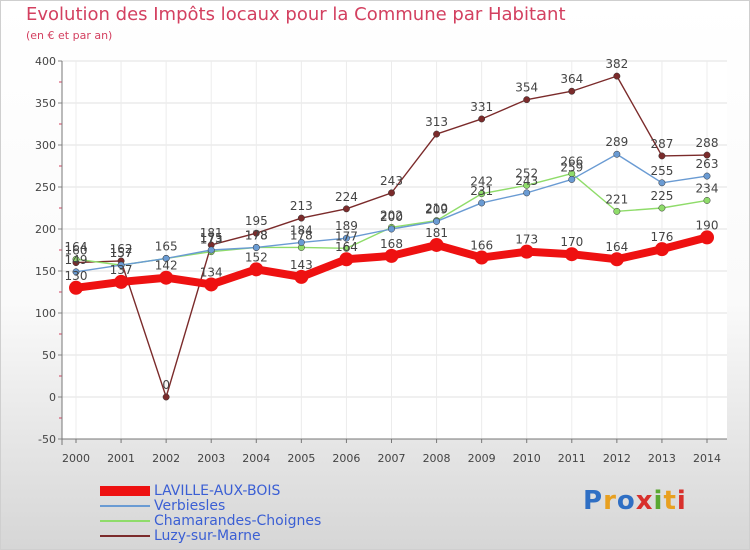 The width and height of the screenshot is (750, 550). I want to click on data-label: 134, so click(211, 272).